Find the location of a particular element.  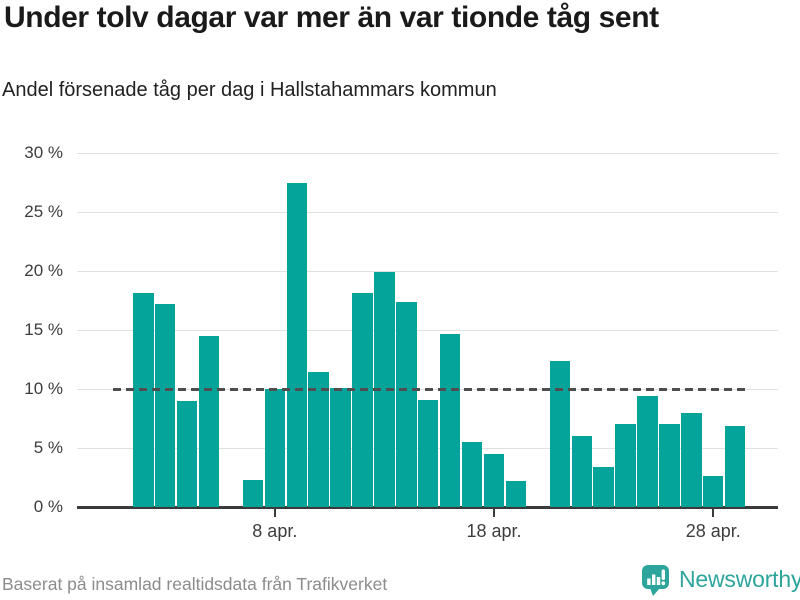

newsworthy-logo: Newsworthy is located at coordinates (720, 581).